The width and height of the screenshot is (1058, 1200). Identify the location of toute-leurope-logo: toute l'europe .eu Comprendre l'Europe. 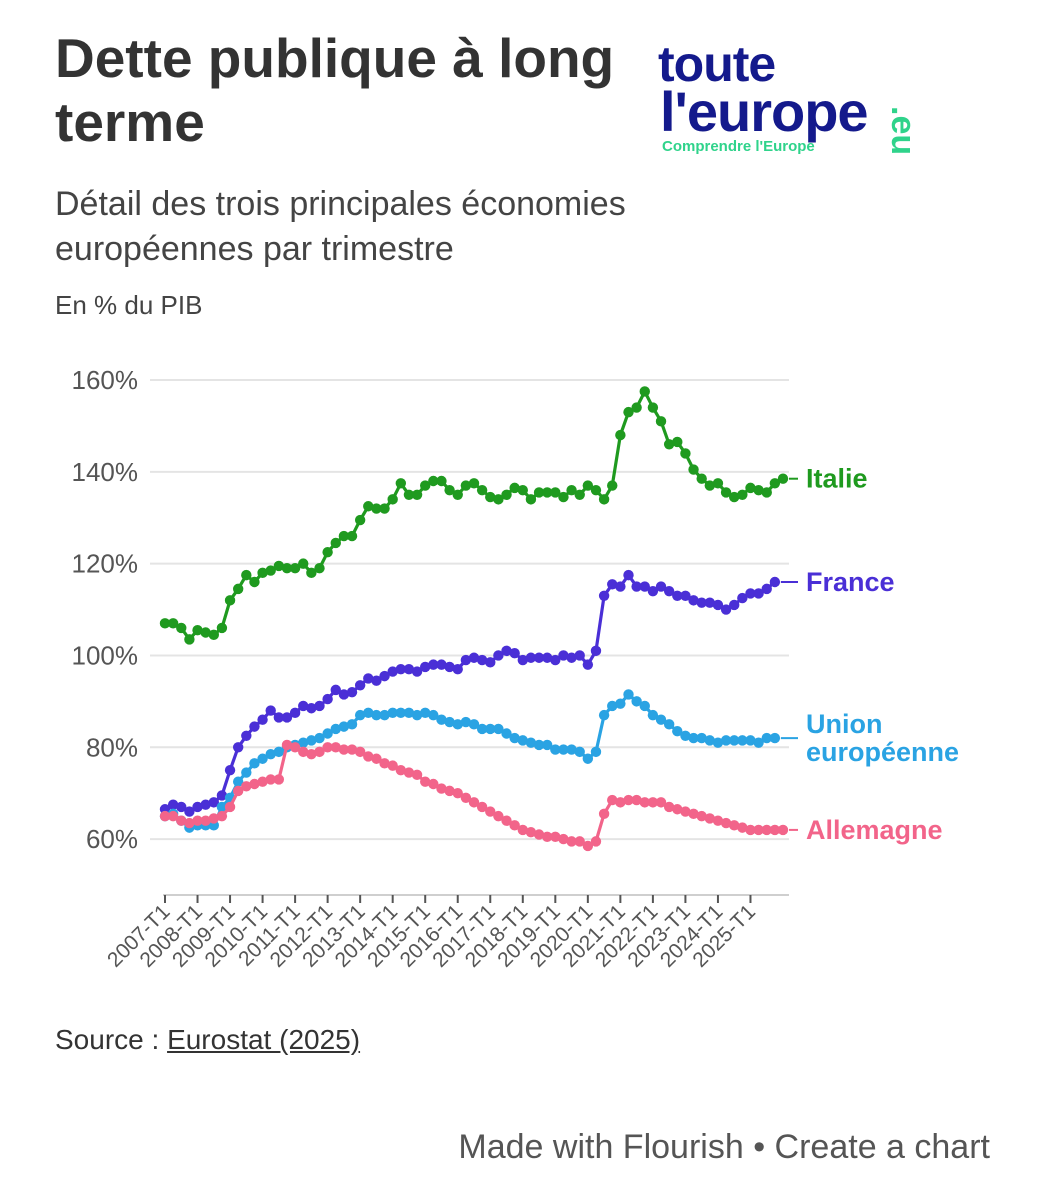
(818, 103).